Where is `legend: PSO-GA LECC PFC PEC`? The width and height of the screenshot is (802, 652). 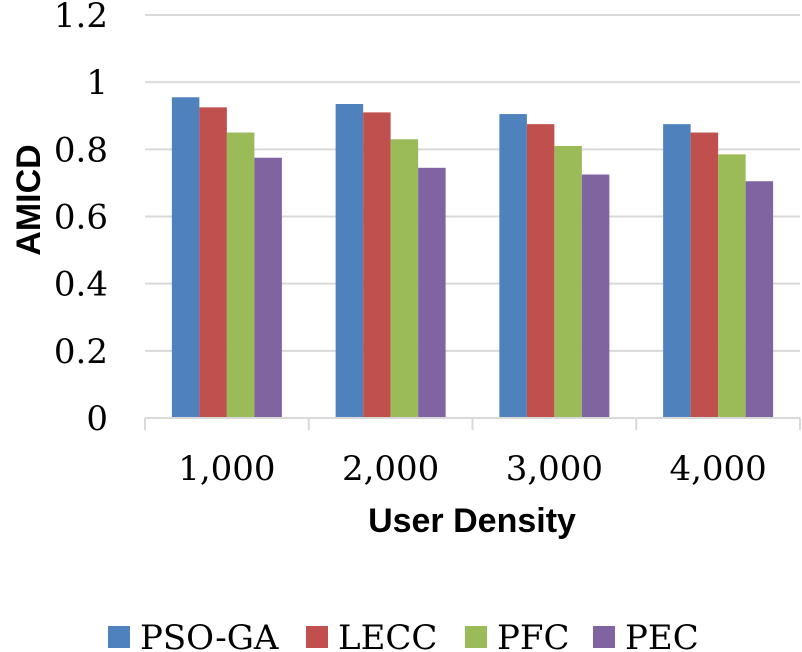 legend: PSO-GA LECC PFC PEC is located at coordinates (403, 635).